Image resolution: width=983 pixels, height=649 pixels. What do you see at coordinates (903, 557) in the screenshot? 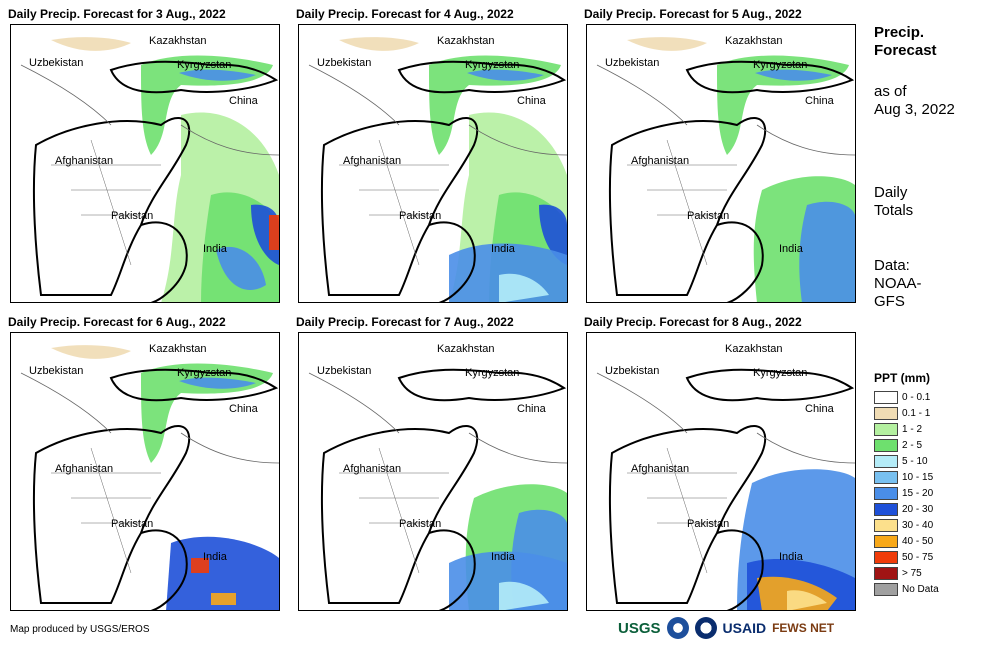
I see `legend-item: 50 - 75` at bounding box center [903, 557].